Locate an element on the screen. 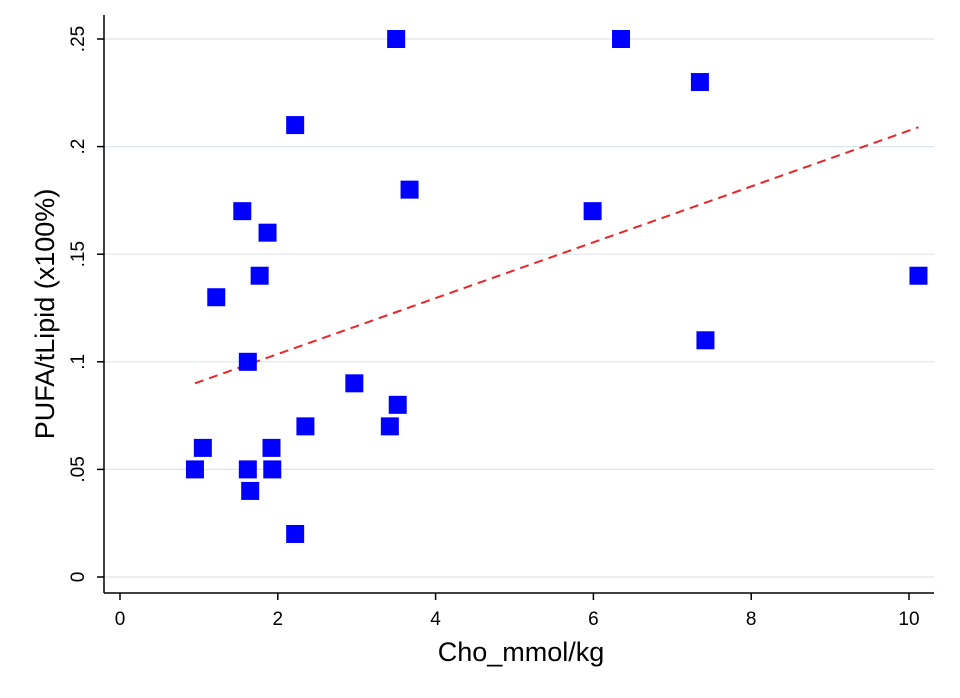 This screenshot has height=698, width=960. y-axis-title: PUFA/tLipid (x100%) is located at coordinates (45, 314).